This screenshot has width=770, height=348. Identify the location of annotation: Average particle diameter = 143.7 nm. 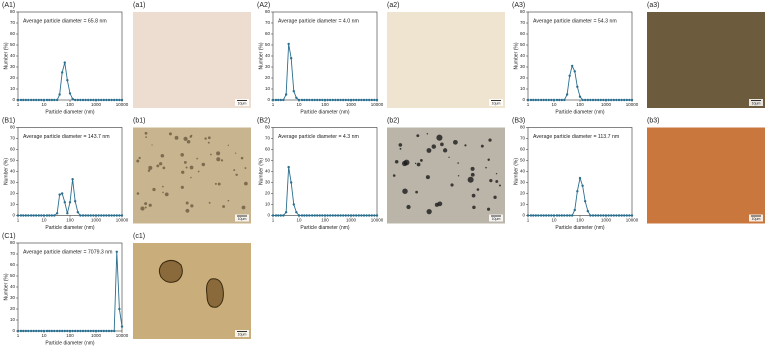
(66, 137).